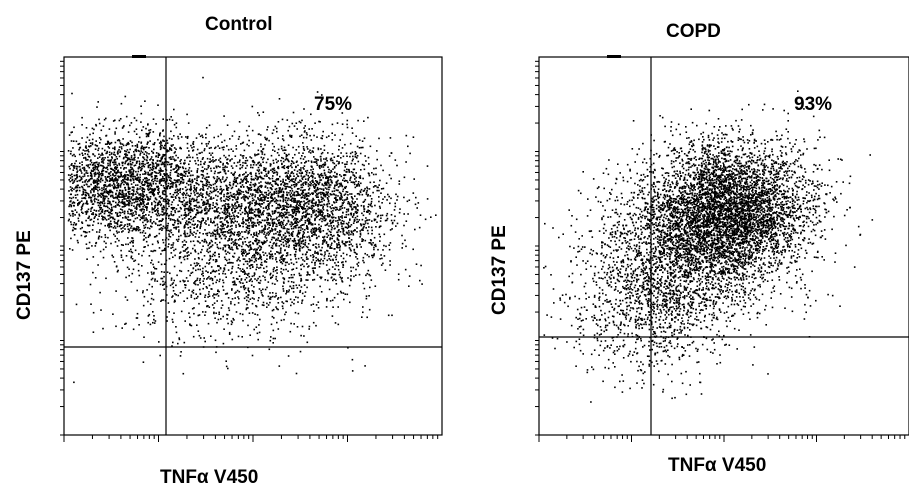 This screenshot has width=909, height=489. Describe the element at coordinates (813, 104) in the screenshot. I see `quadrant-percent-label: 93%` at that location.